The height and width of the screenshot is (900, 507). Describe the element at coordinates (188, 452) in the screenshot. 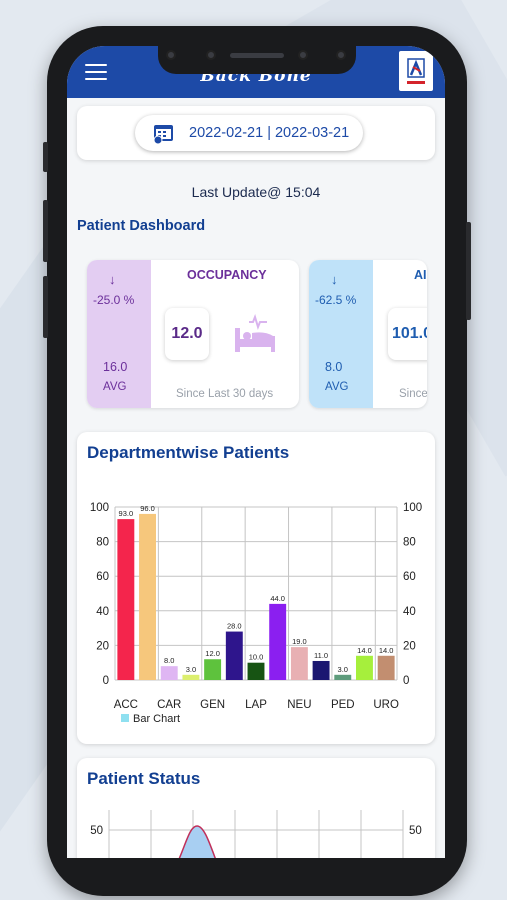

I see `dept-chart-title: Departmentwise Patients` at that location.